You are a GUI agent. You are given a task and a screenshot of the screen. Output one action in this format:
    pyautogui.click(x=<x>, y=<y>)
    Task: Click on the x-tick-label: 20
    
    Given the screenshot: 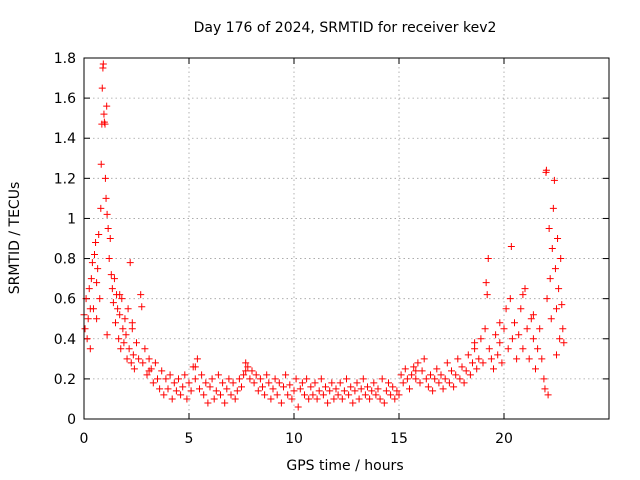 What is the action you would take?
    pyautogui.click(x=504, y=439)
    